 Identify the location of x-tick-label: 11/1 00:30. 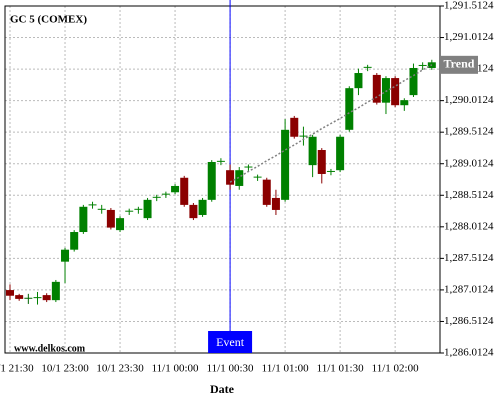
(230, 369).